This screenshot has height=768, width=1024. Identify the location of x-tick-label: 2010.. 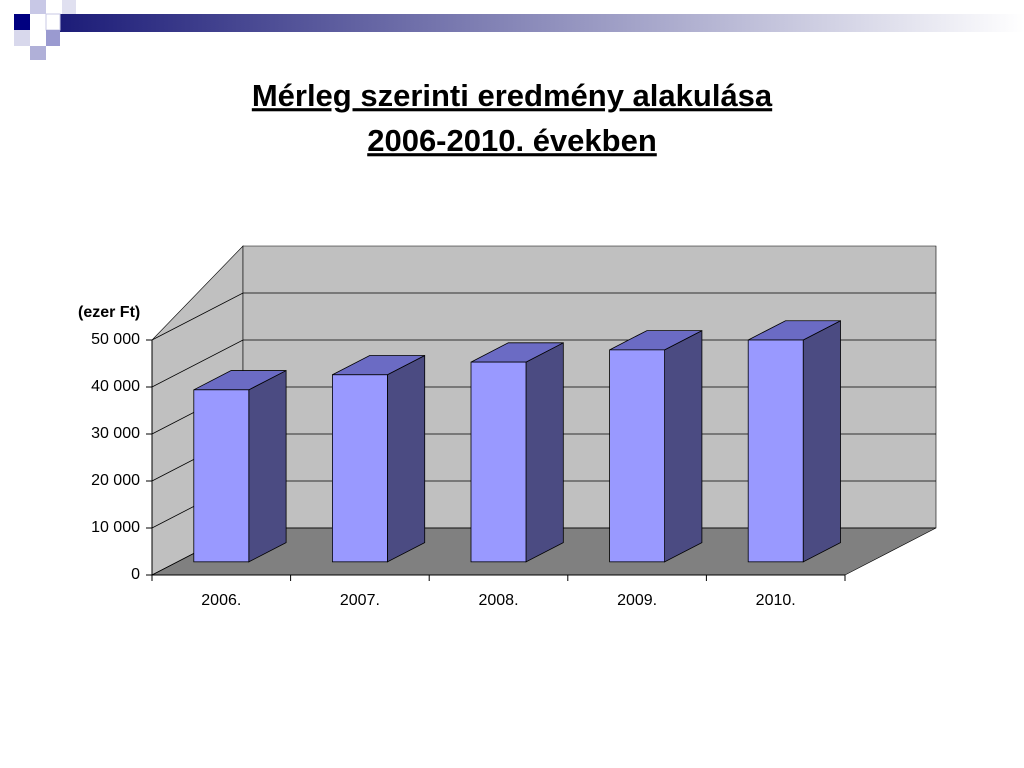
(776, 600).